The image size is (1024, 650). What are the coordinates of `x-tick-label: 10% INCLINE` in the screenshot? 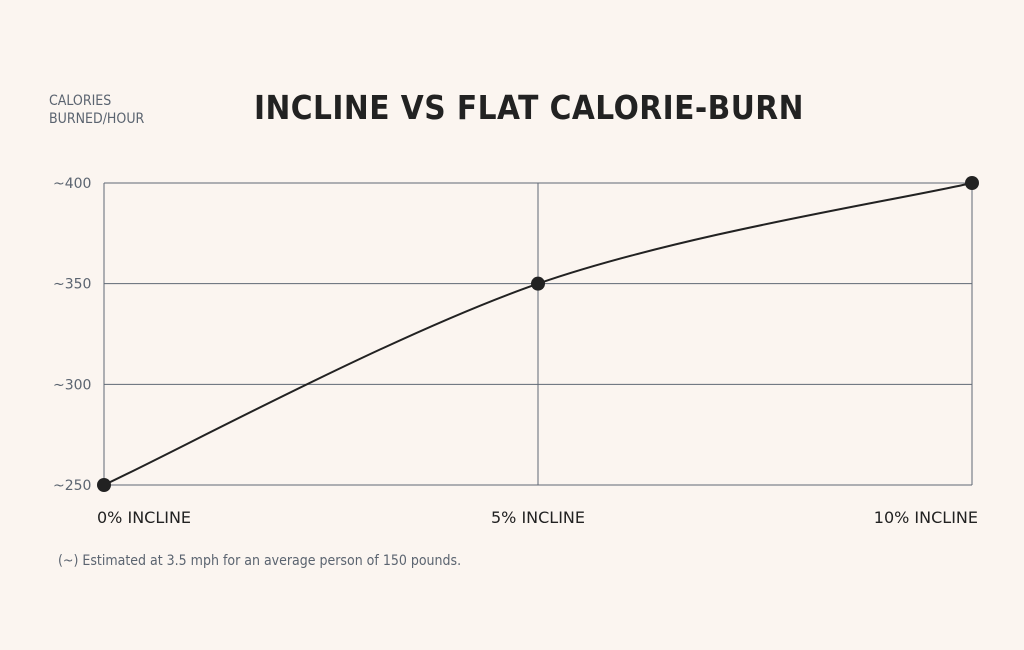 It's located at (926, 517).